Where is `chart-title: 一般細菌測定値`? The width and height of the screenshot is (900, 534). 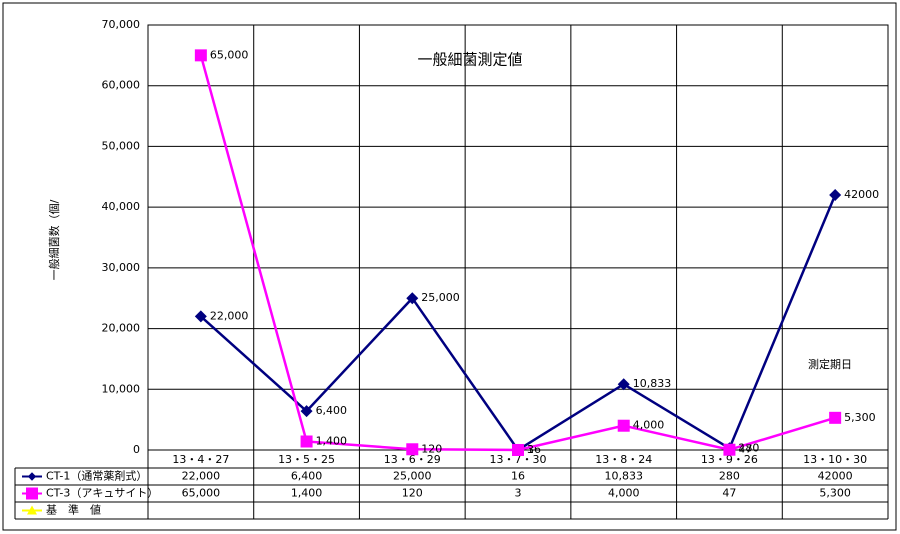
chart-title: 一般細菌測定値 is located at coordinates (469, 60).